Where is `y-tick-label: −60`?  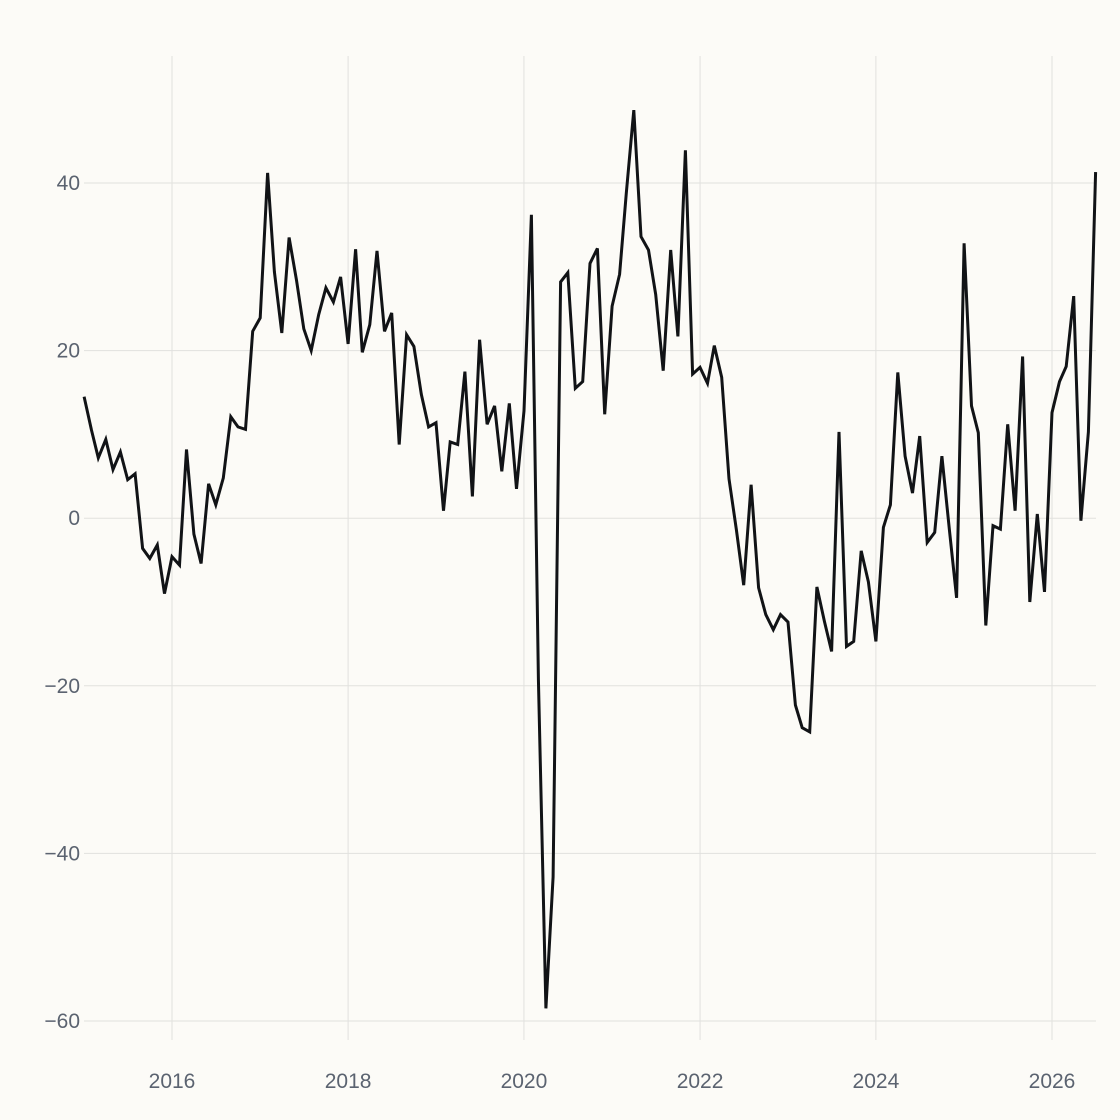 y-tick-label: −60 is located at coordinates (62, 1021).